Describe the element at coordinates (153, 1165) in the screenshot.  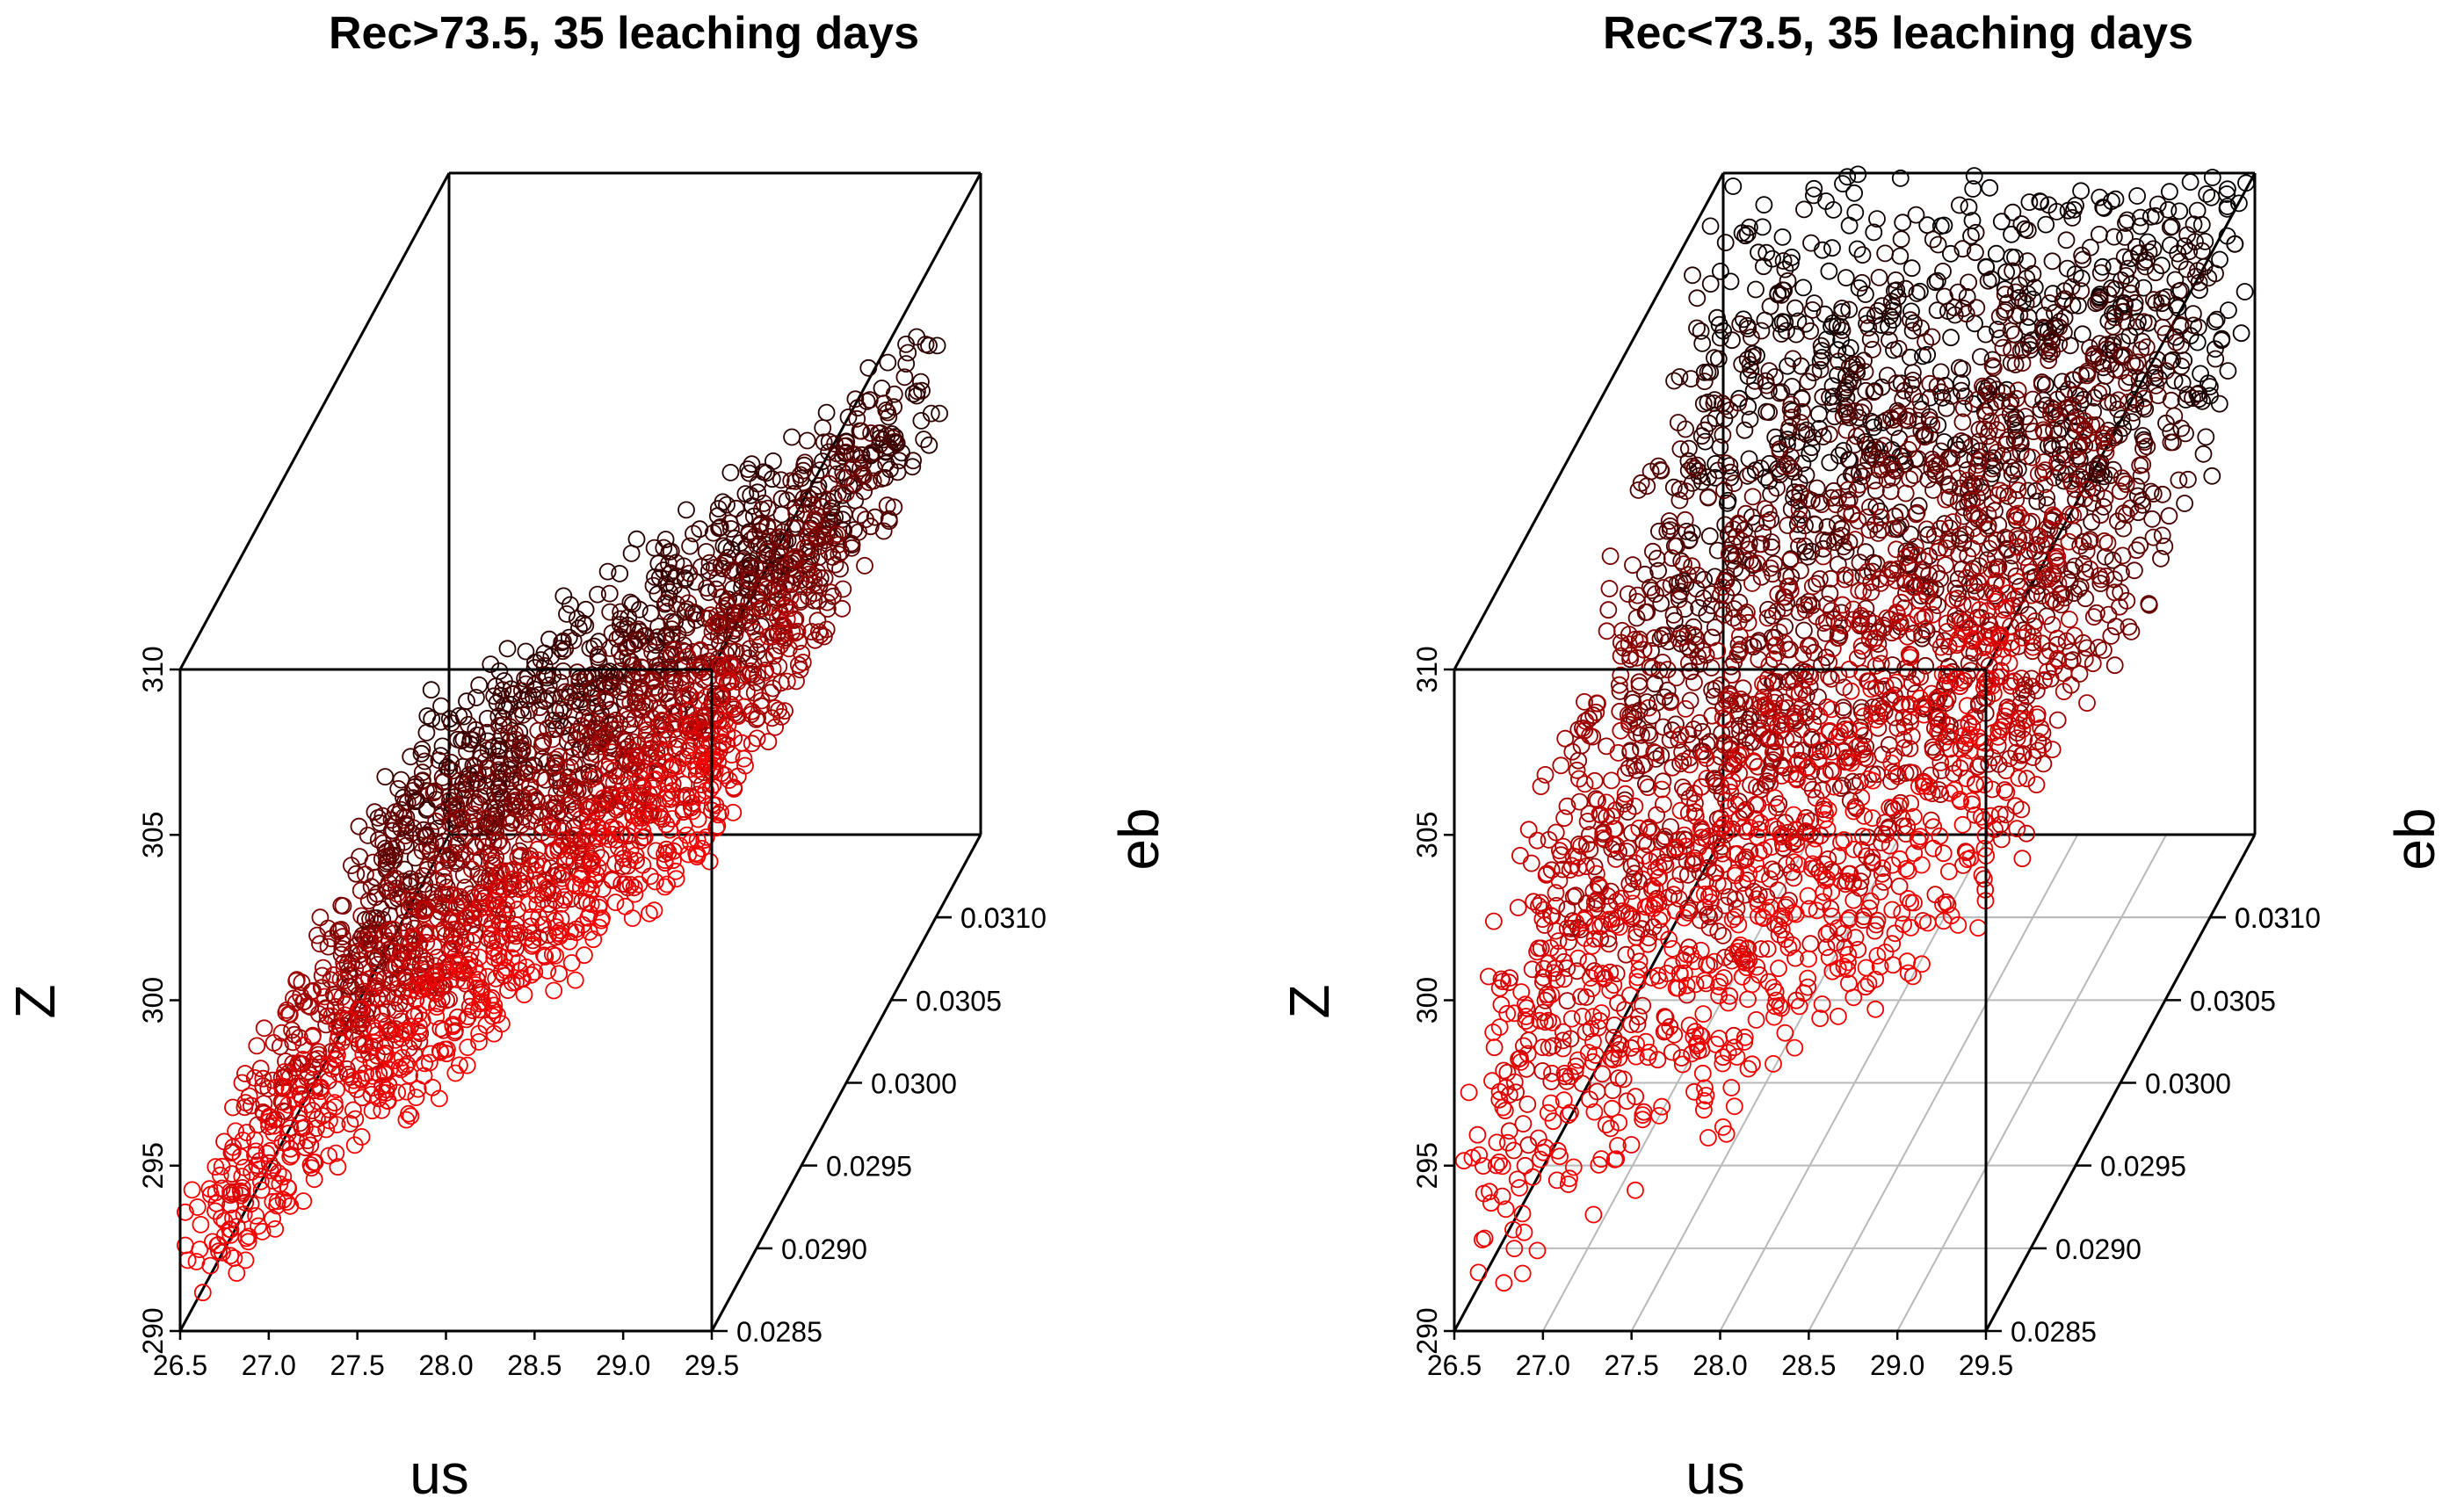
I see `z-tick-label: 295` at that location.